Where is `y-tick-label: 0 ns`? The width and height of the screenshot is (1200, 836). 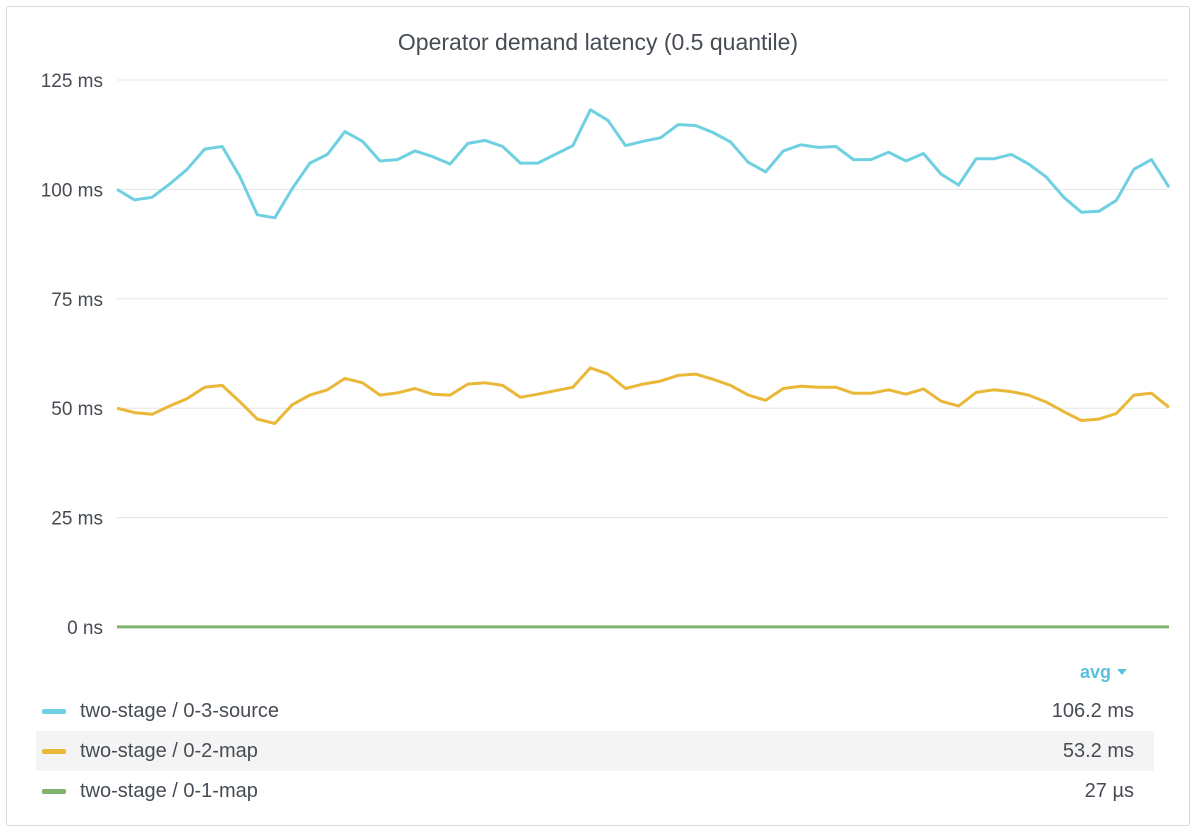
y-tick-label: 0 ns is located at coordinates (85, 628).